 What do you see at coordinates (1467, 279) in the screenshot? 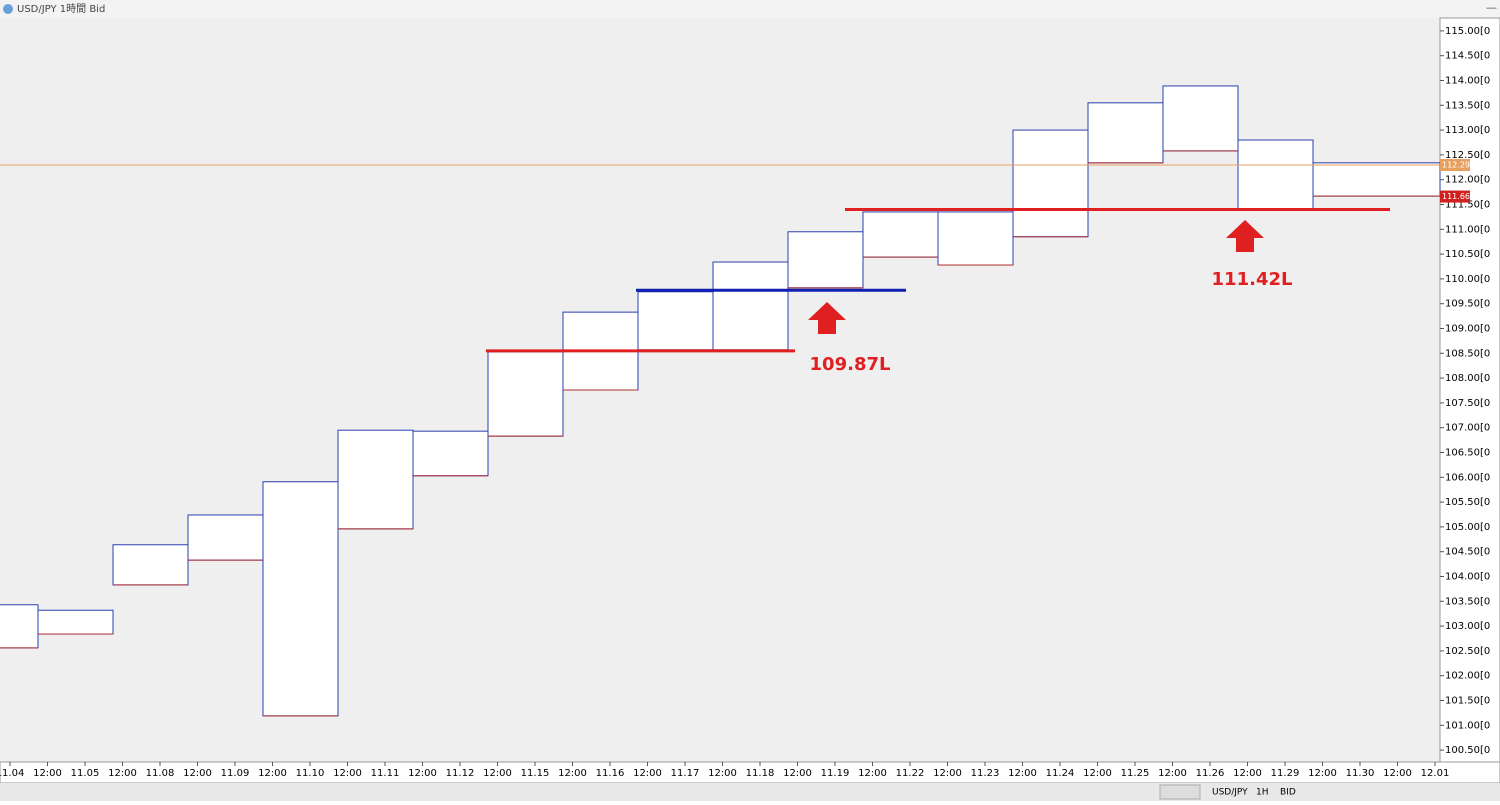
I see `y-tick-label: 110.00[0` at bounding box center [1467, 279].